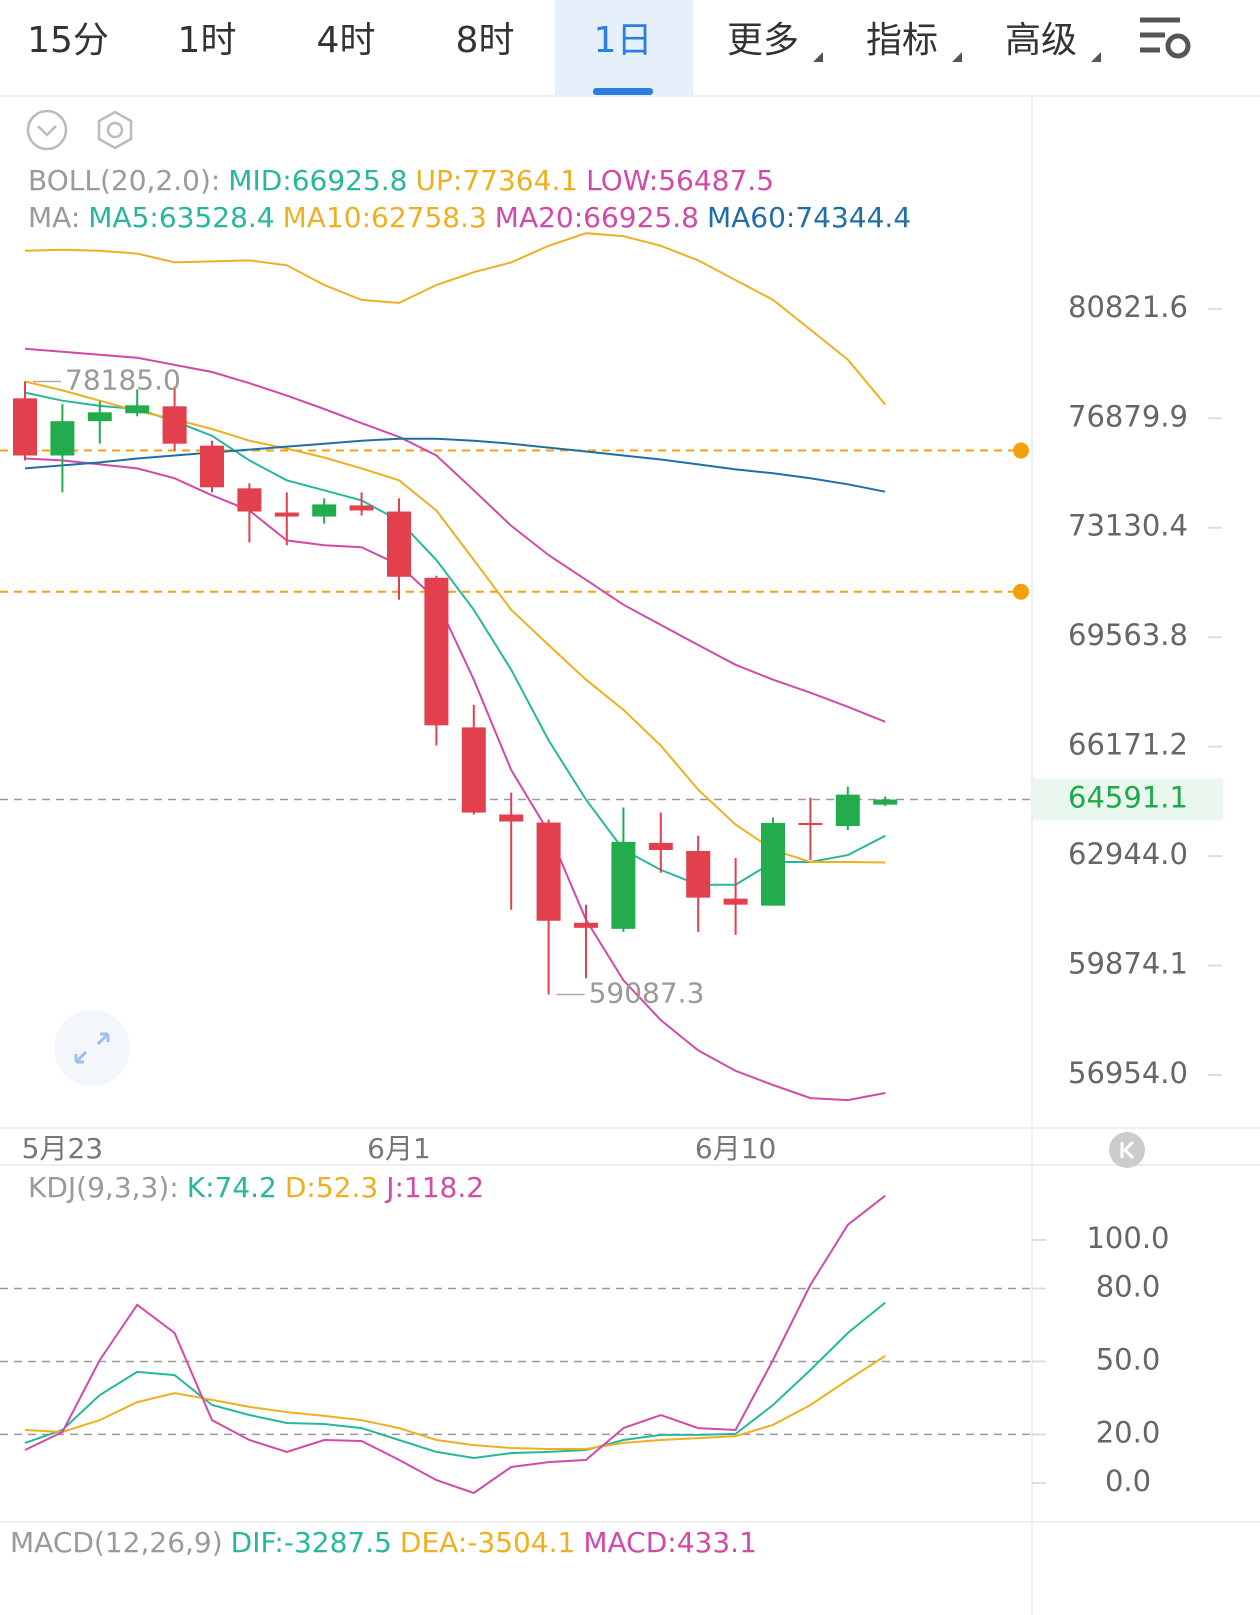 Image resolution: width=1260 pixels, height=1615 pixels. Describe the element at coordinates (1128, 526) in the screenshot. I see `y-tick-label: 73130.4` at that location.